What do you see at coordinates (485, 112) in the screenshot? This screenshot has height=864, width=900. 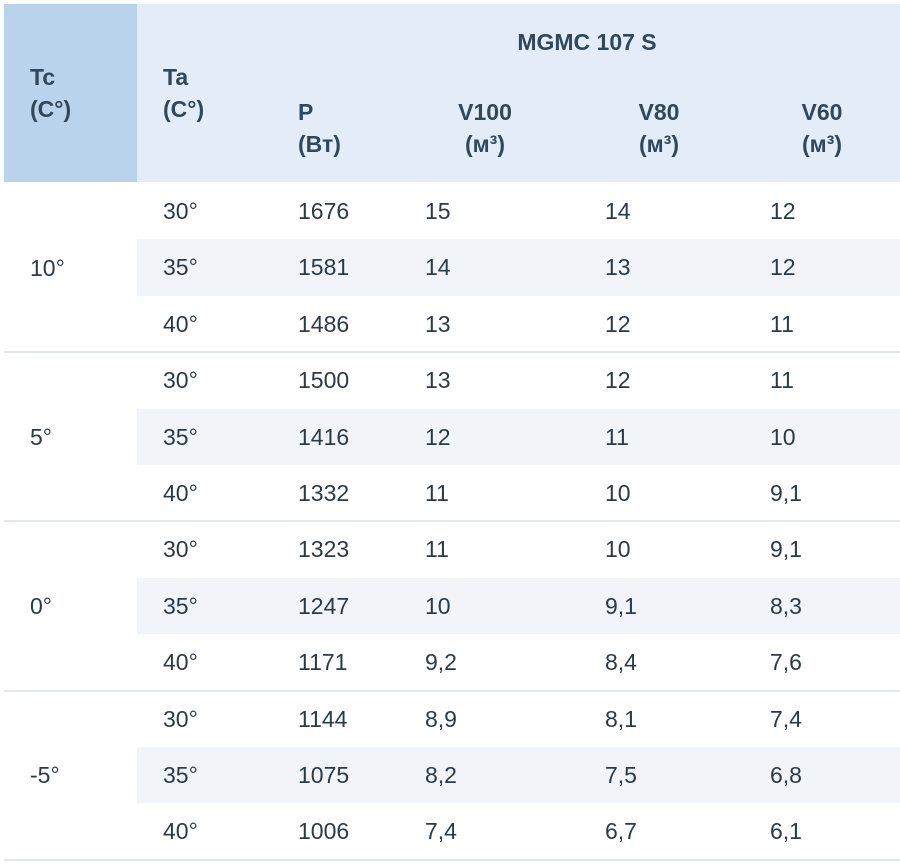 I see `column-label: V100` at bounding box center [485, 112].